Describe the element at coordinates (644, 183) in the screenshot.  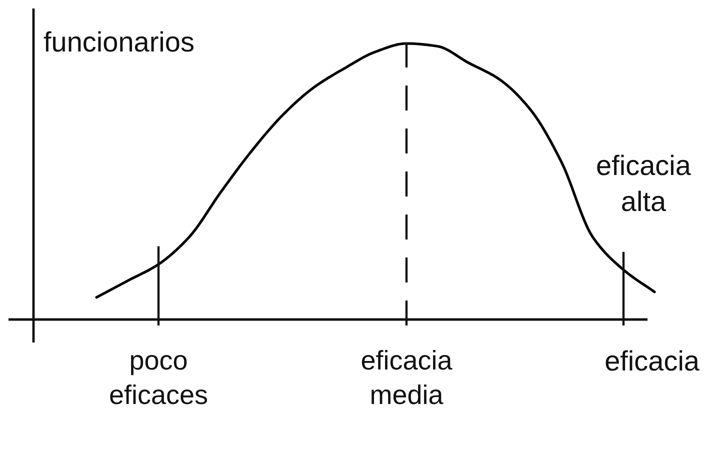
I see `annotation: eficacia alta` at that location.